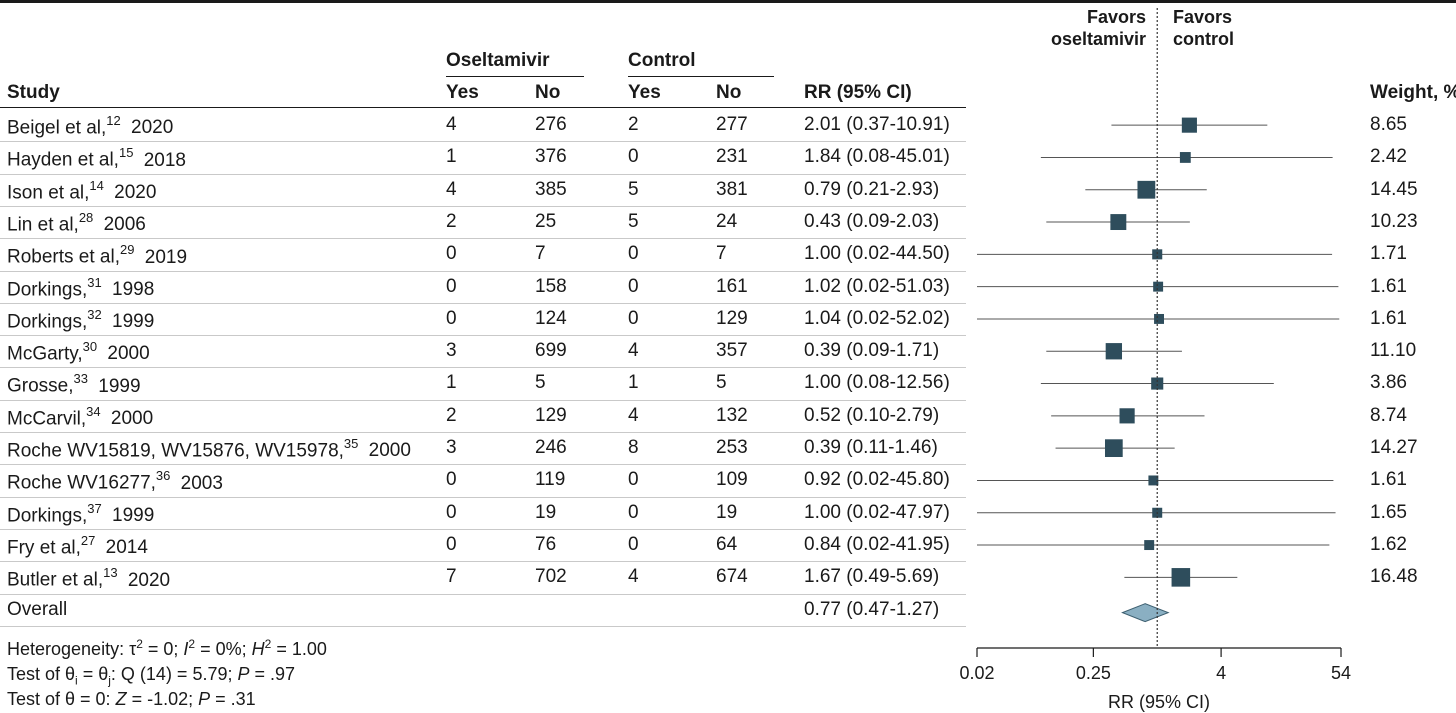  What do you see at coordinates (551, 189) in the screenshot?
I see `oseltamivir-no-cell: 385` at bounding box center [551, 189].